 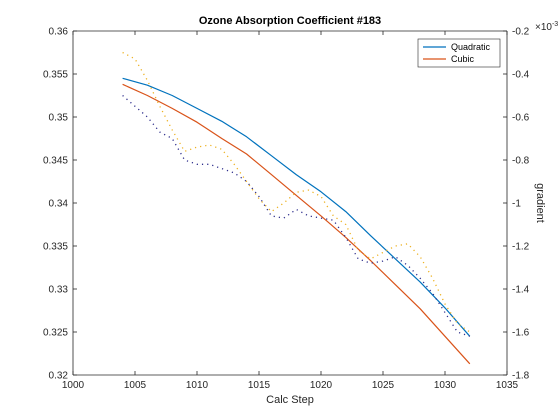 What do you see at coordinates (321, 385) in the screenshot?
I see `x-tick-label: 1020` at bounding box center [321, 385].